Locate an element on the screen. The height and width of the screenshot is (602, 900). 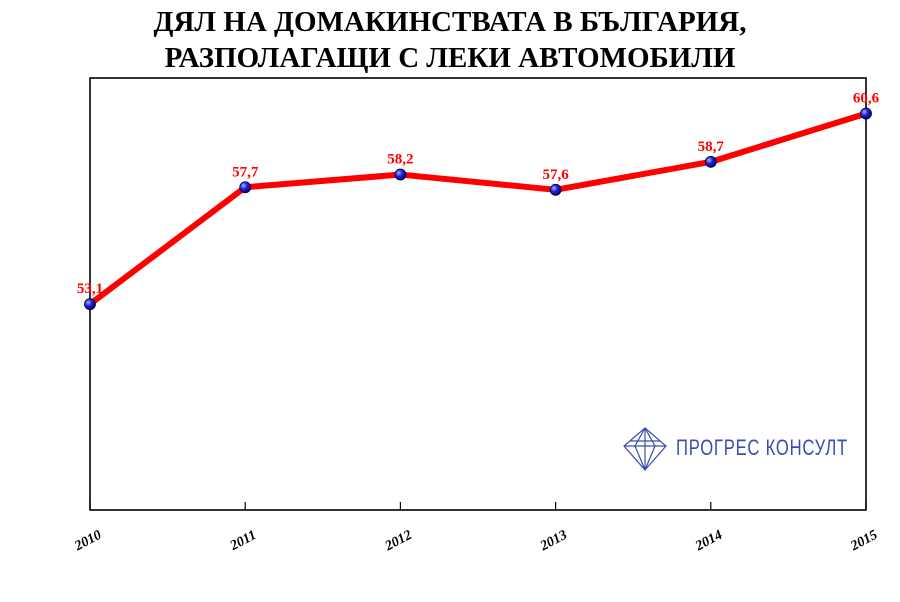
x-tick-label: 2010 is located at coordinates (88, 541).